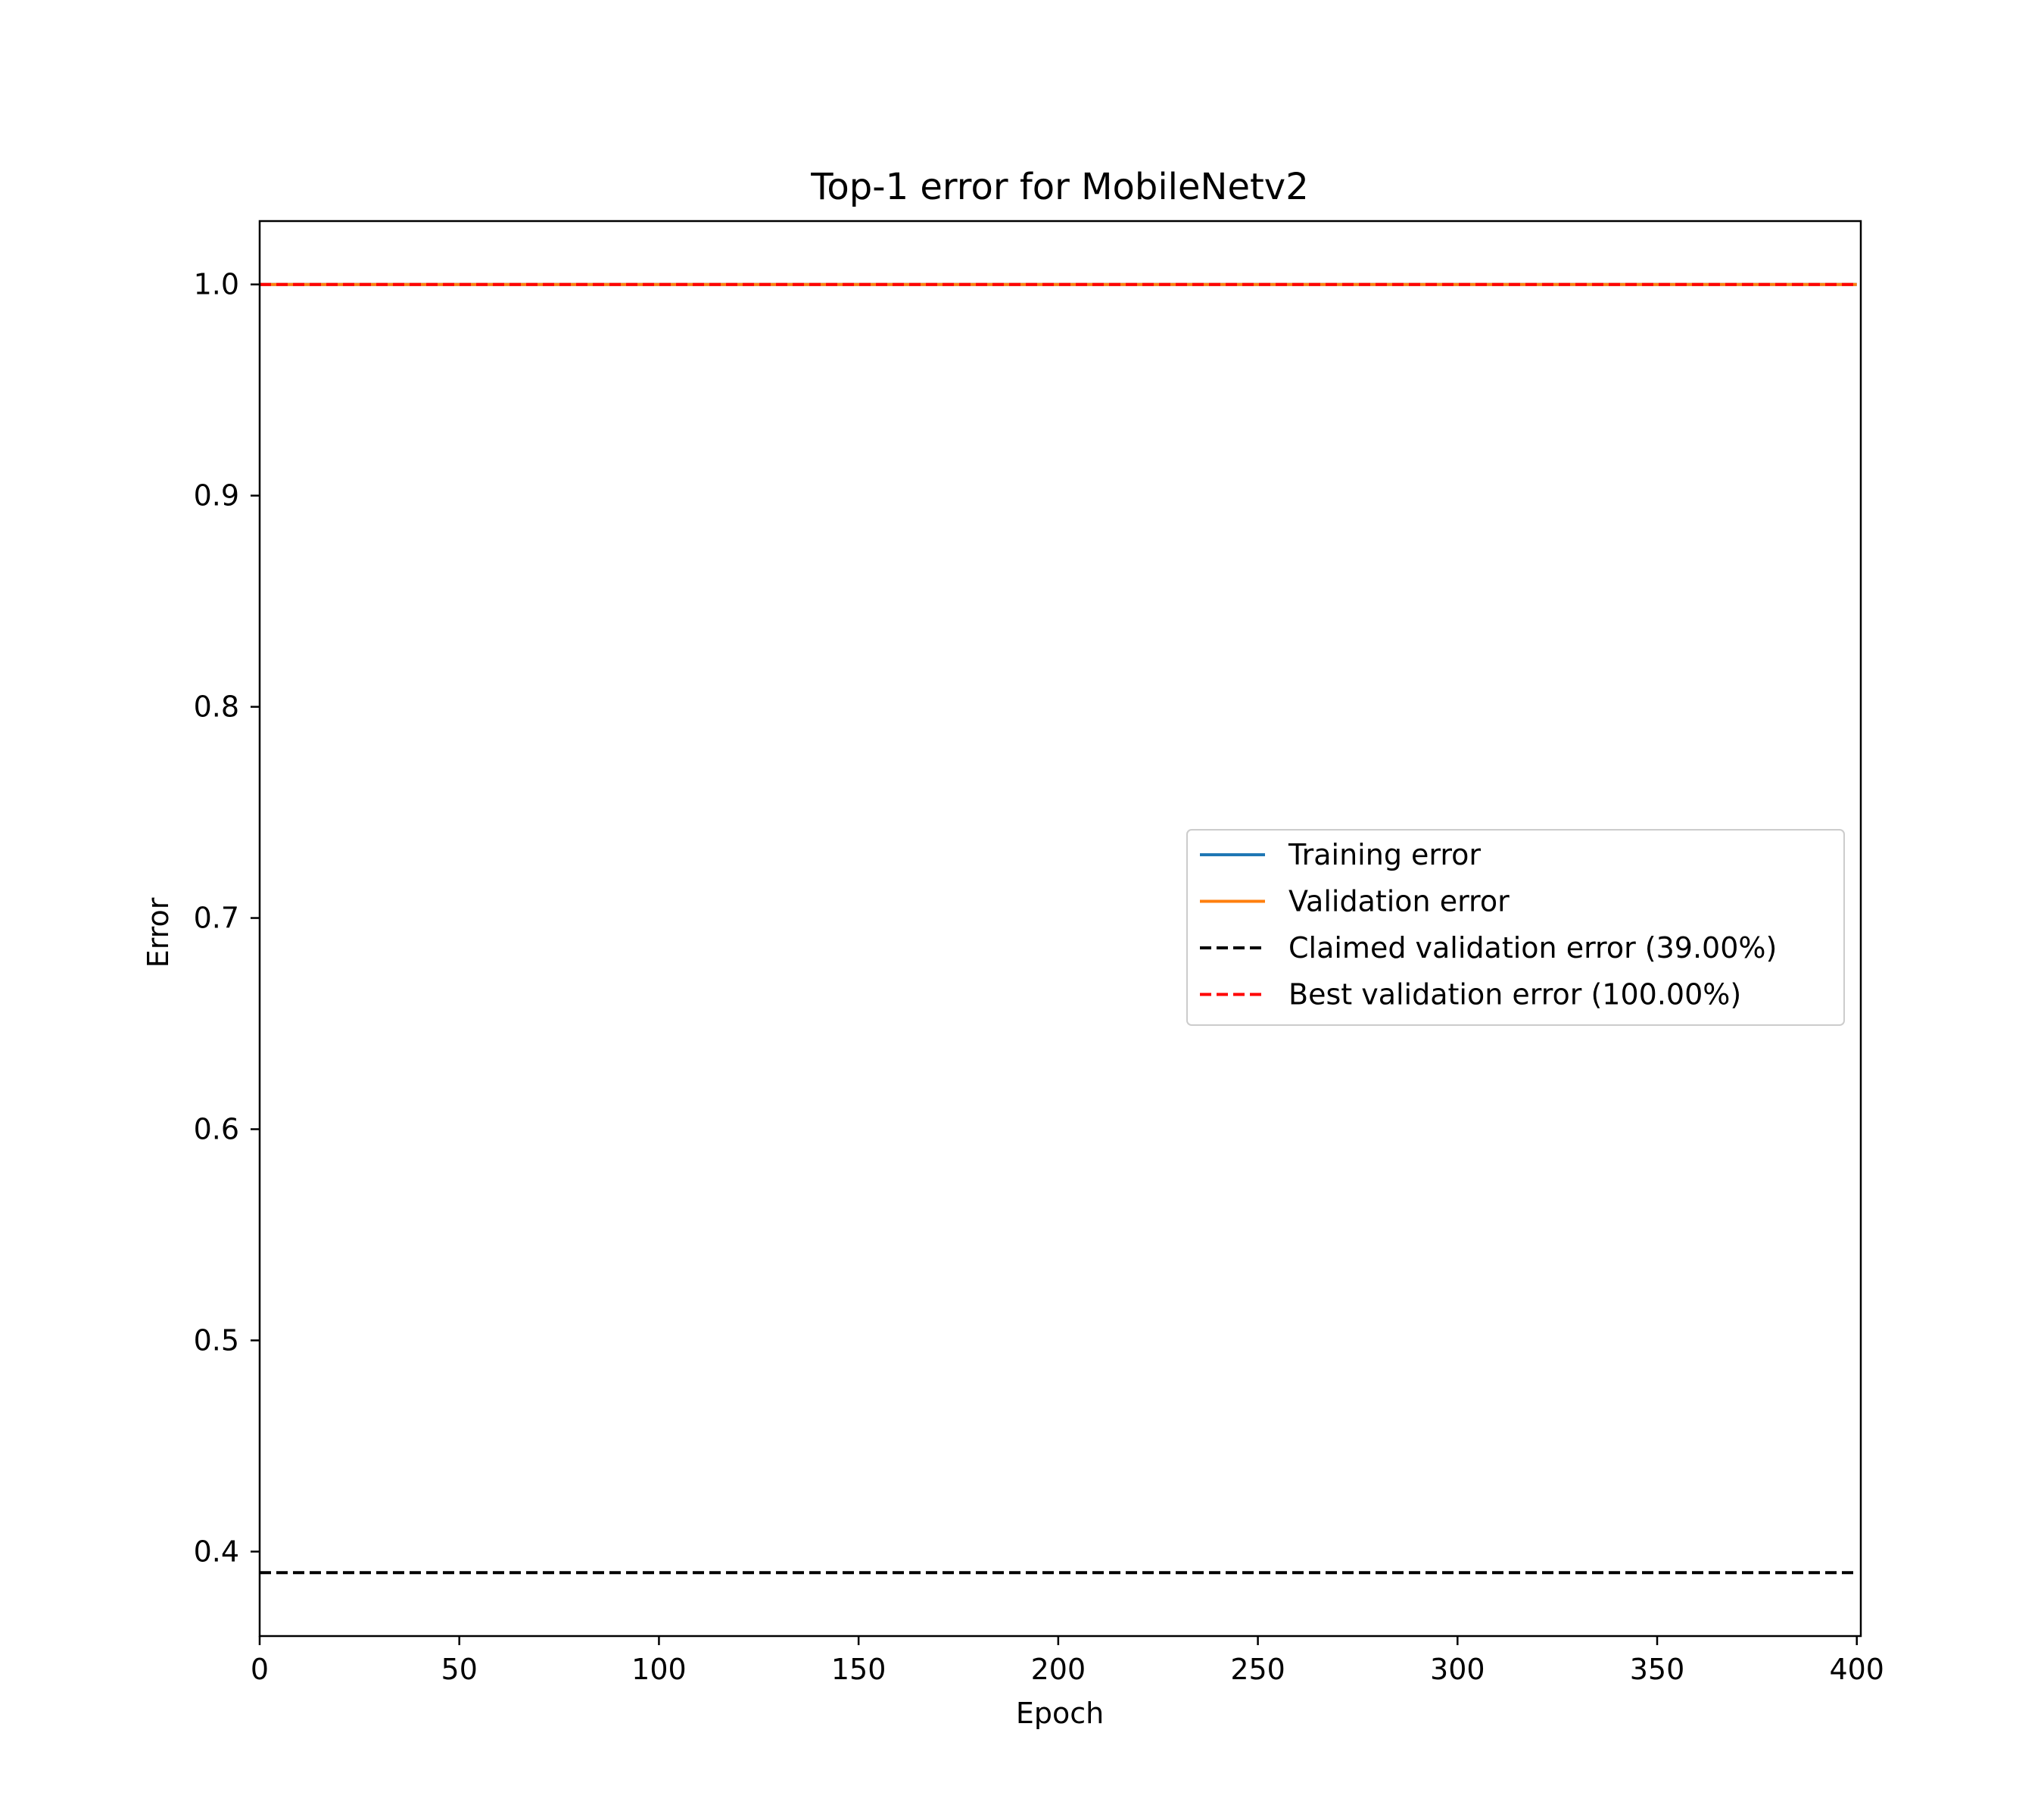 This screenshot has width=2044, height=1817. I want to click on x-tick-label: 150, so click(859, 1669).